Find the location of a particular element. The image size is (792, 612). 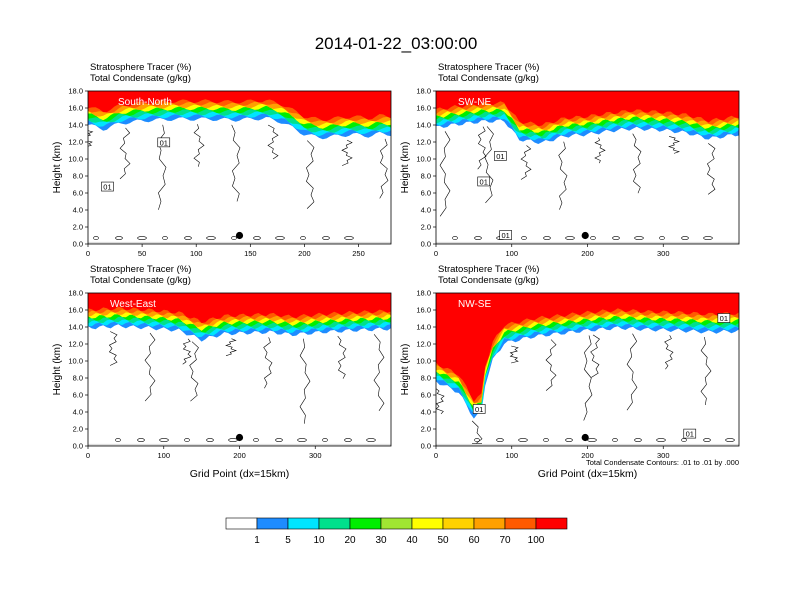

colorbar-label: 20 is located at coordinates (350, 540).